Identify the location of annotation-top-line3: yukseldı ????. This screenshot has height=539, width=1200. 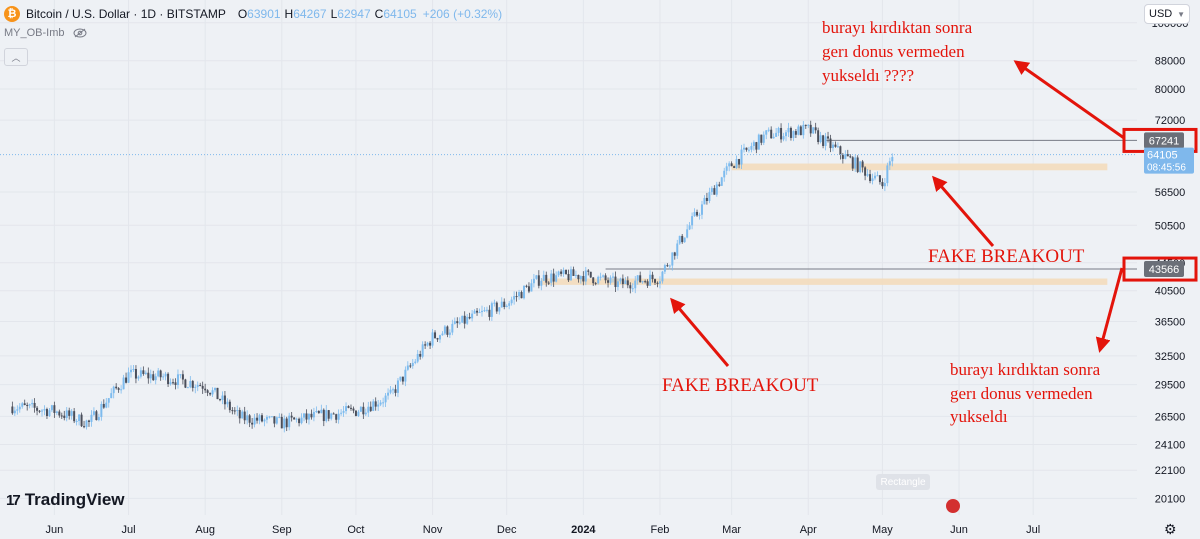
(868, 75).